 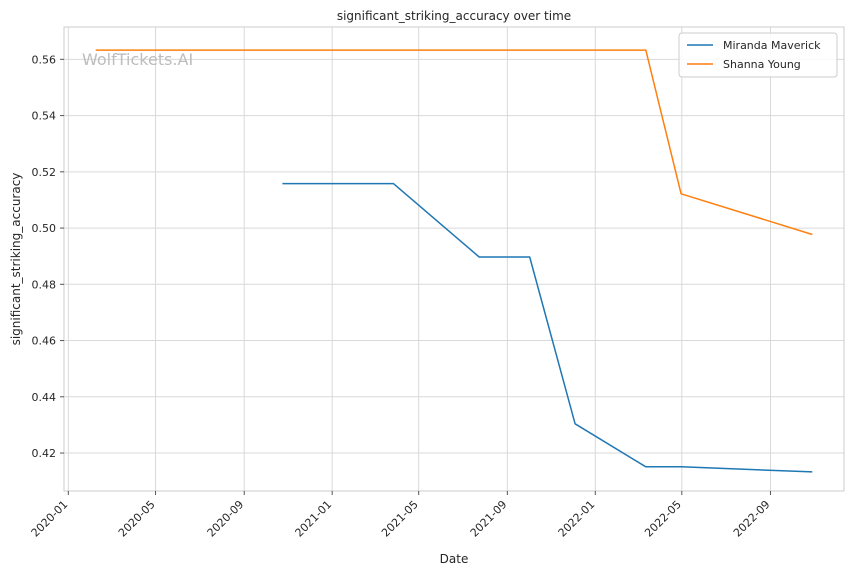 I want to click on legend-box, so click(x=758, y=55).